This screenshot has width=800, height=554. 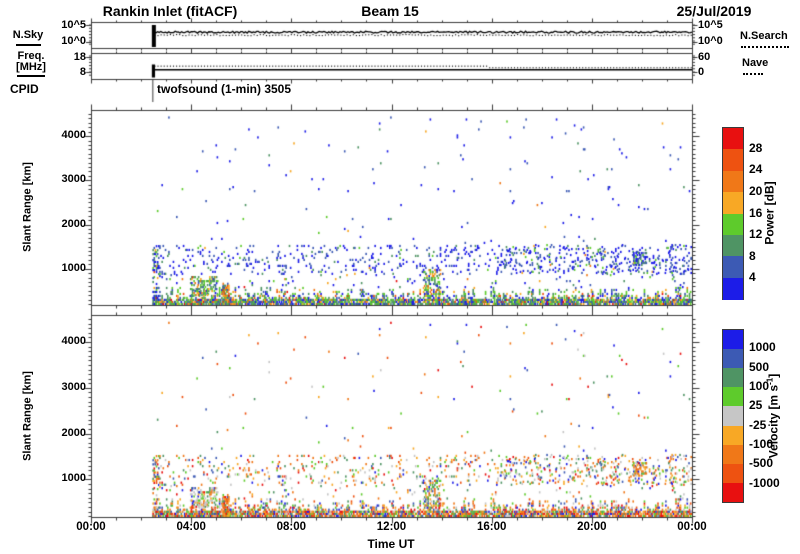 I want to click on power-colorbar, so click(x=733, y=213).